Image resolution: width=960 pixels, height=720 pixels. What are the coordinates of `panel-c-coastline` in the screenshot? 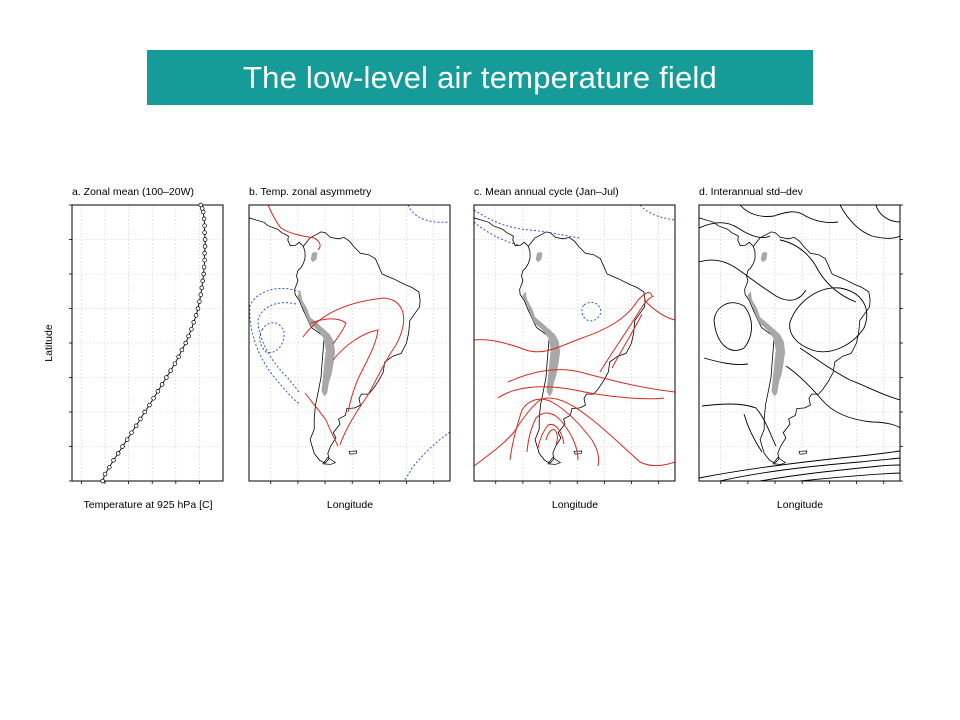 It's located at (582, 347).